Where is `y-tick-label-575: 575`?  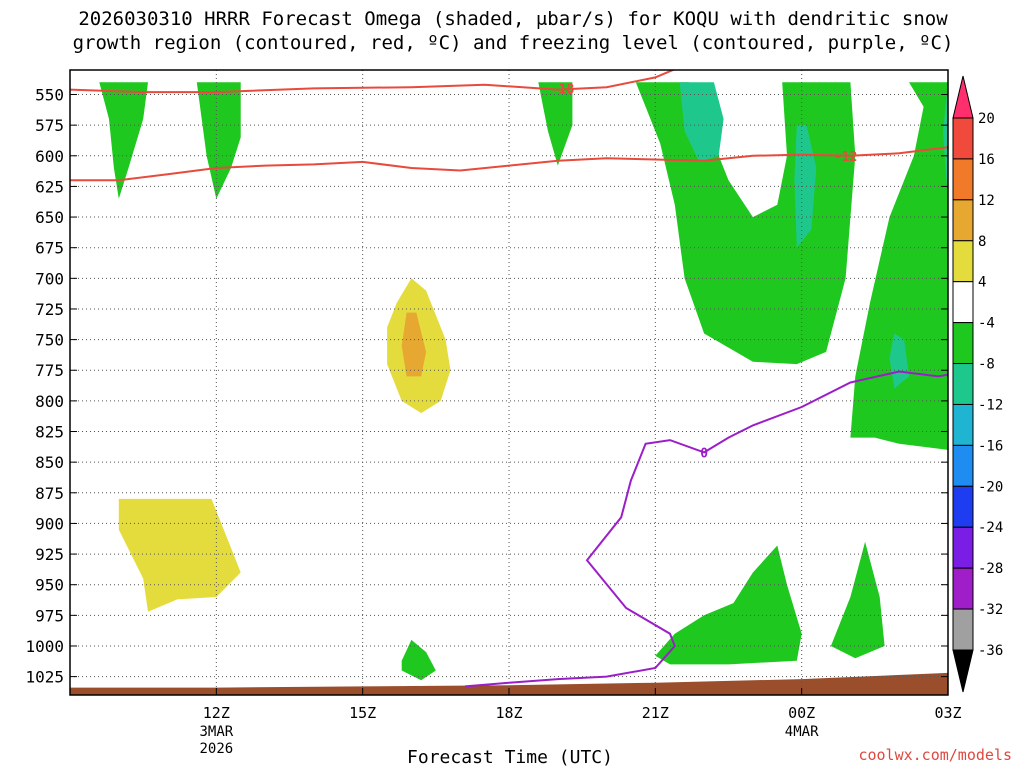 y-tick-label-575: 575 is located at coordinates (49, 125).